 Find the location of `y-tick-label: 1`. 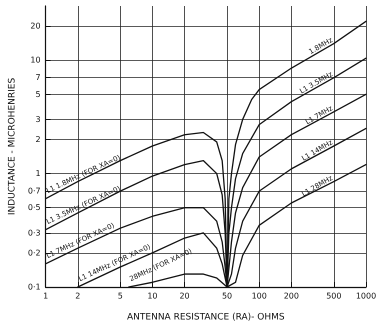

y-tick-label: 1 is located at coordinates (38, 173).